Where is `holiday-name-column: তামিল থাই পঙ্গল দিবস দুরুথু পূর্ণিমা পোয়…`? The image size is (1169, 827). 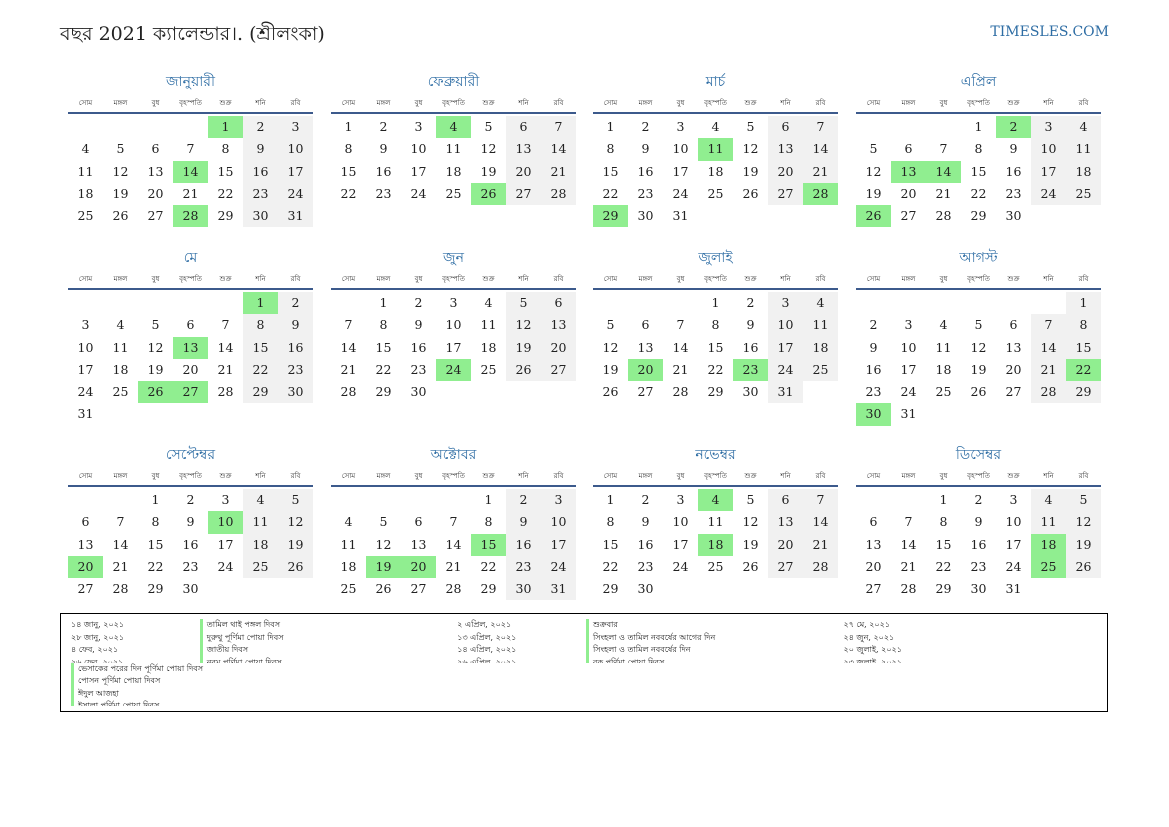
holiday-name-column: তামিল থাই পঙ্গল দিবস দুরুথু পূর্ণিমা পোয়… is located at coordinates (326, 641).